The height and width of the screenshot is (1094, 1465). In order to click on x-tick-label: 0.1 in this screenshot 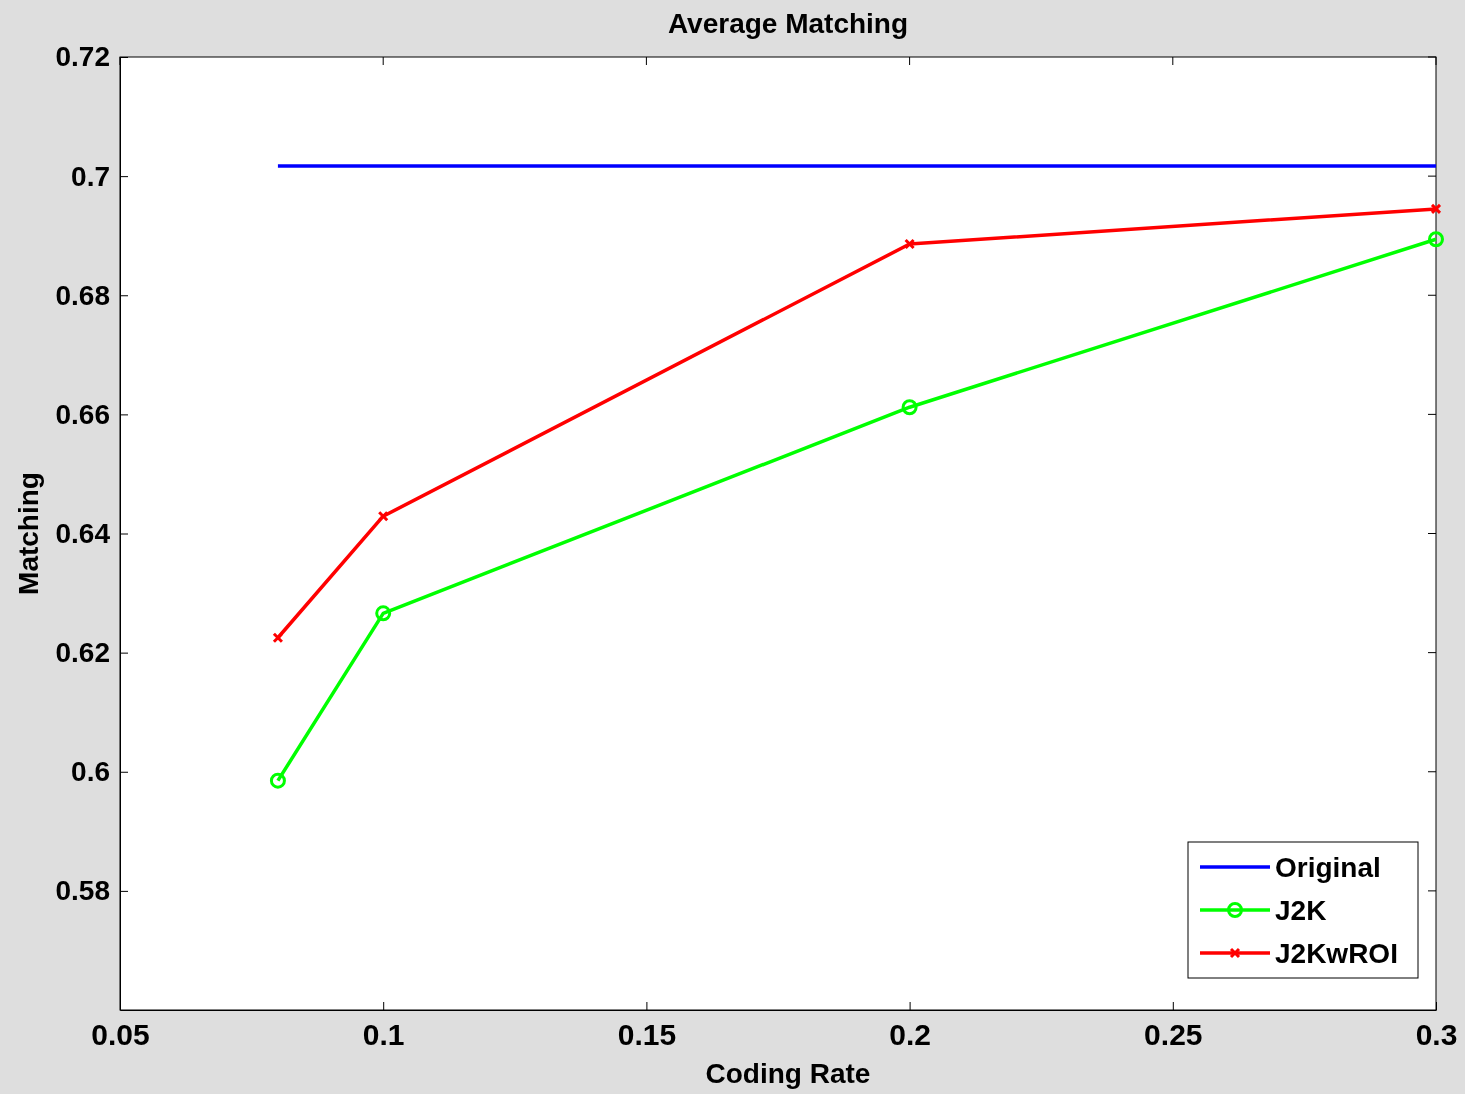, I will do `click(383, 1035)`.